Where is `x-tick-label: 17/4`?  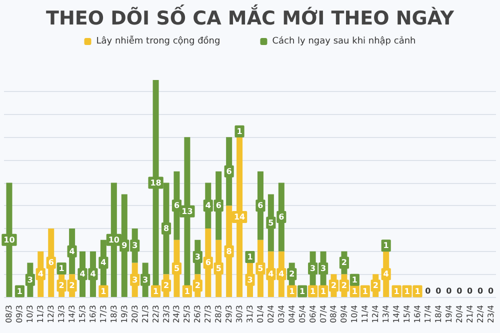 x-tick-label: 17/4 is located at coordinates (427, 314).